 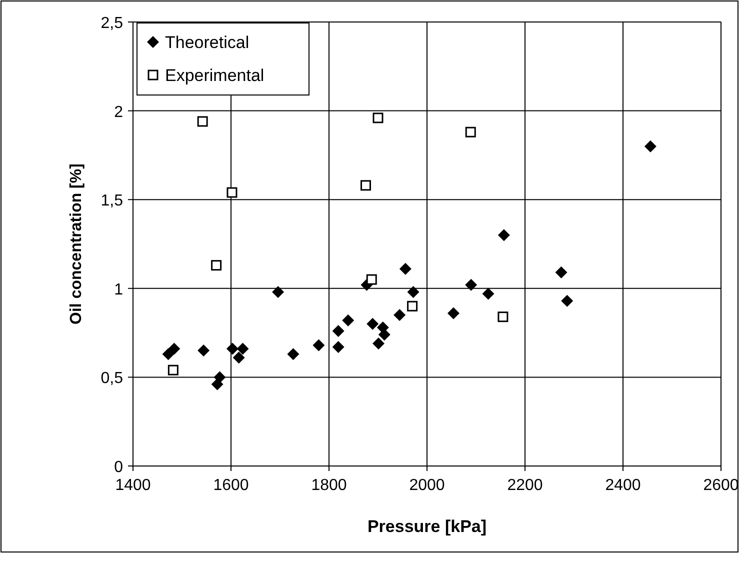 I want to click on x-tick-label: 1800, so click(x=329, y=485).